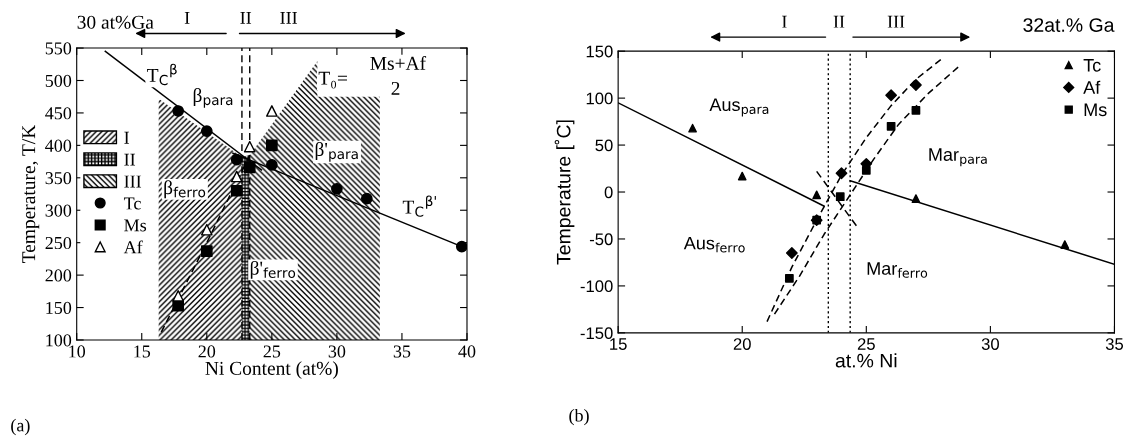 The width and height of the screenshot is (1128, 445). I want to click on annotation: Mar$_{ferro}$, so click(897, 270).